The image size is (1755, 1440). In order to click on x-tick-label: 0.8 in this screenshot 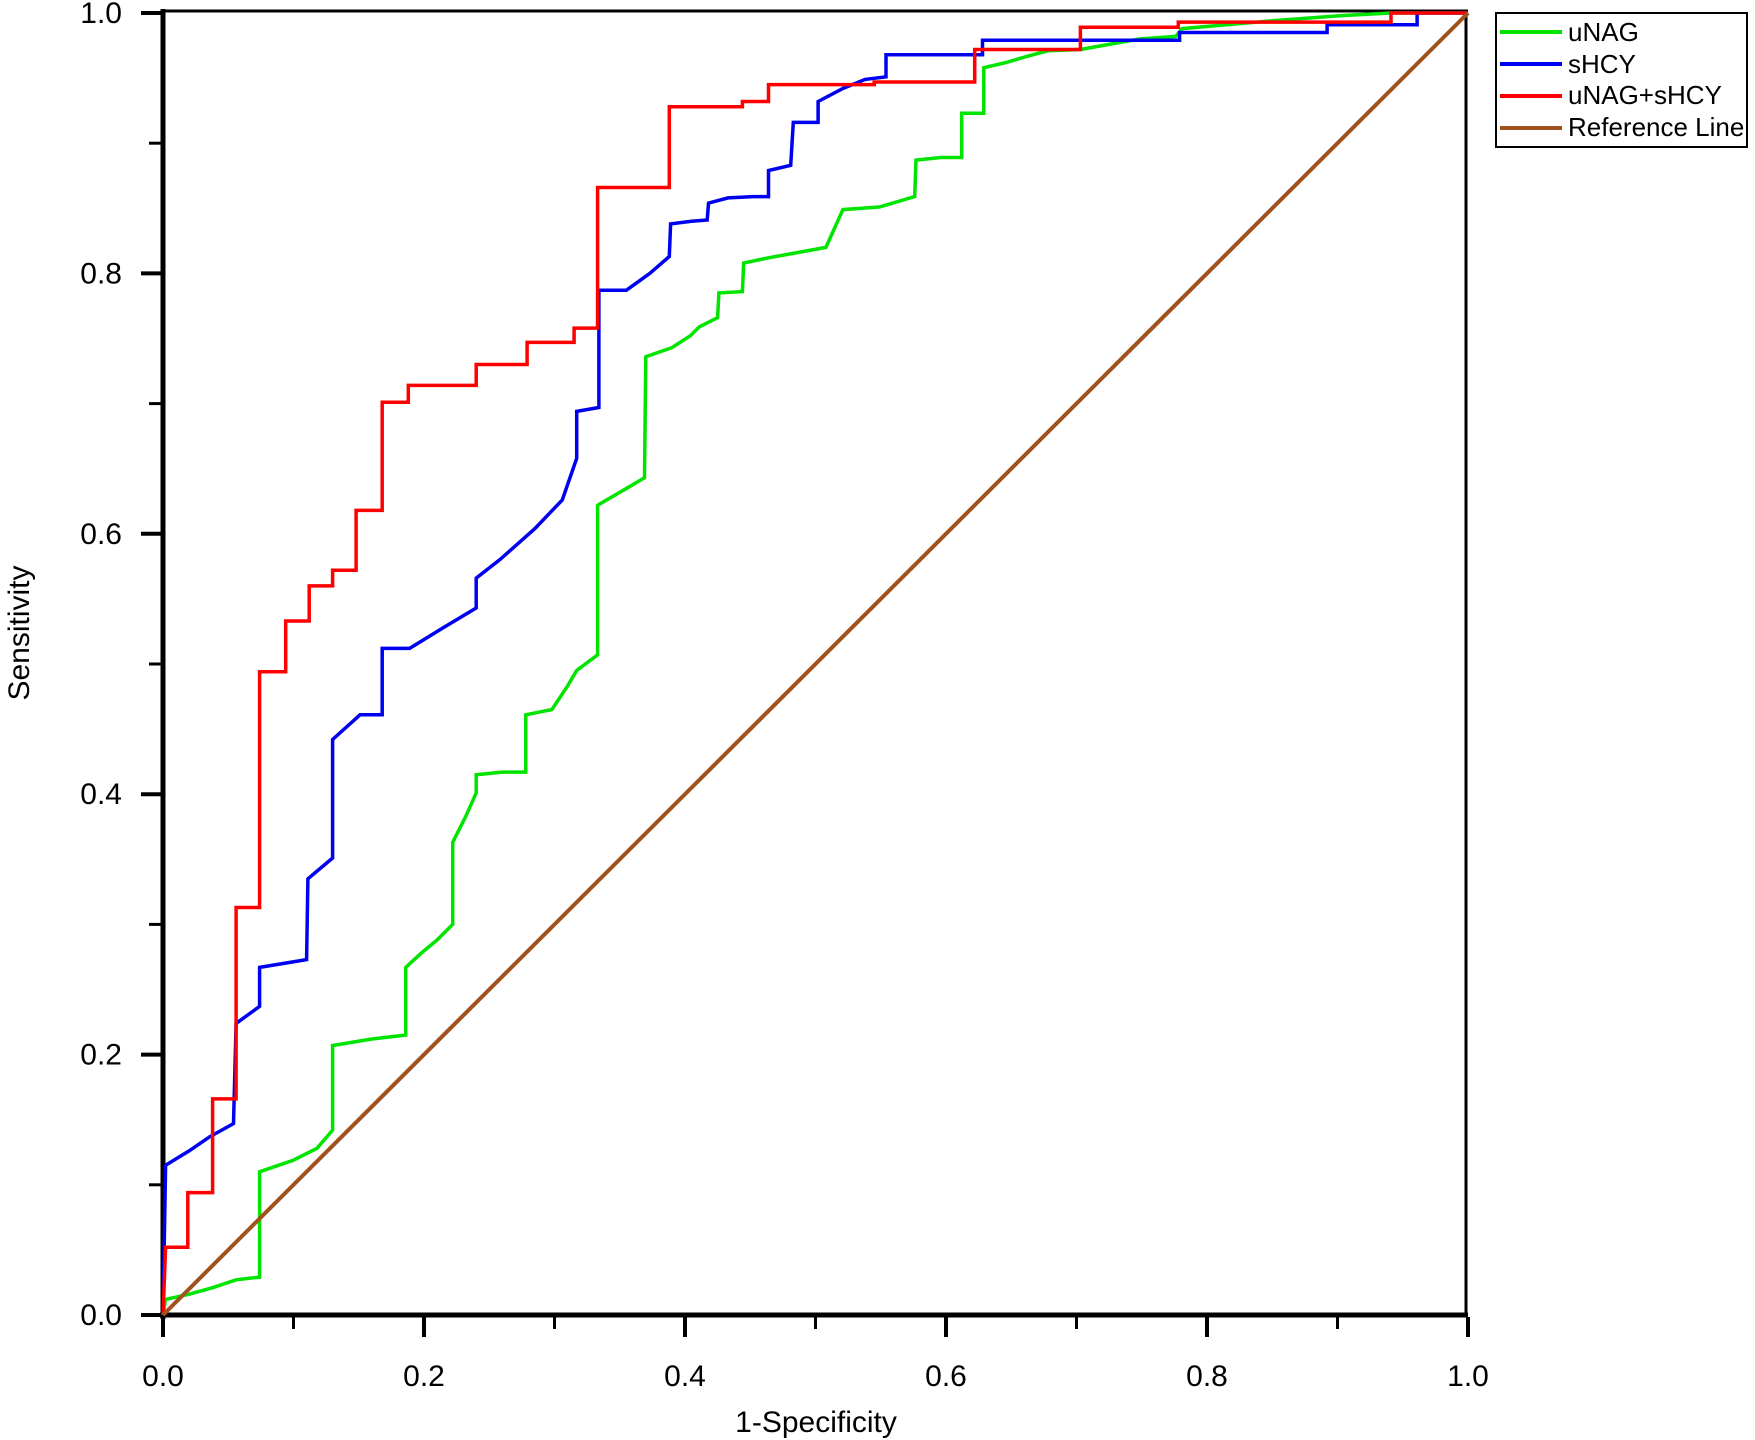, I will do `click(1207, 1376)`.